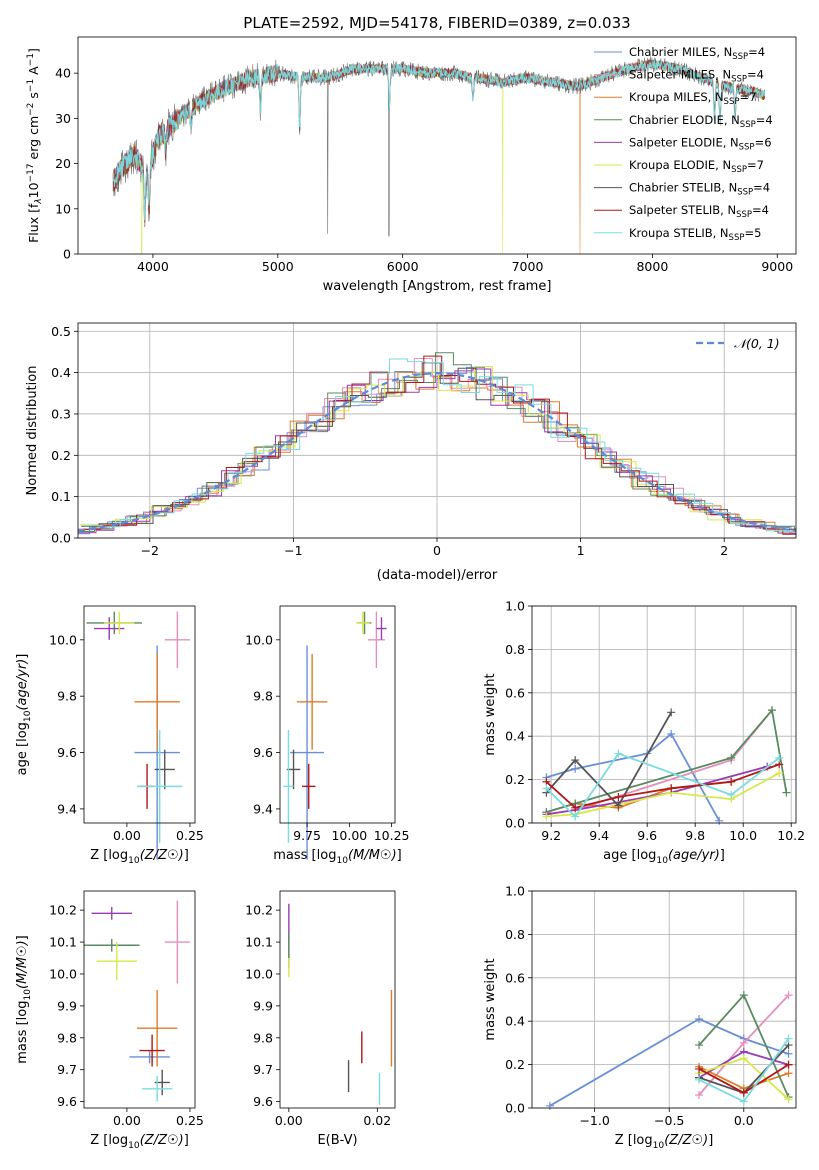 The width and height of the screenshot is (819, 1170). I want to click on x-tick-label: −2, so click(150, 550).